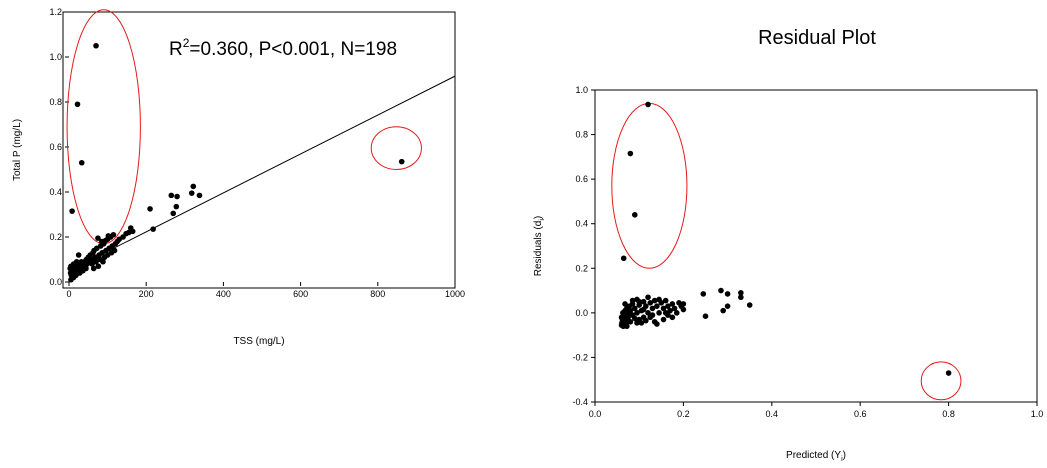  What do you see at coordinates (948, 414) in the screenshot?
I see `x-tick-label: 0.8` at bounding box center [948, 414].